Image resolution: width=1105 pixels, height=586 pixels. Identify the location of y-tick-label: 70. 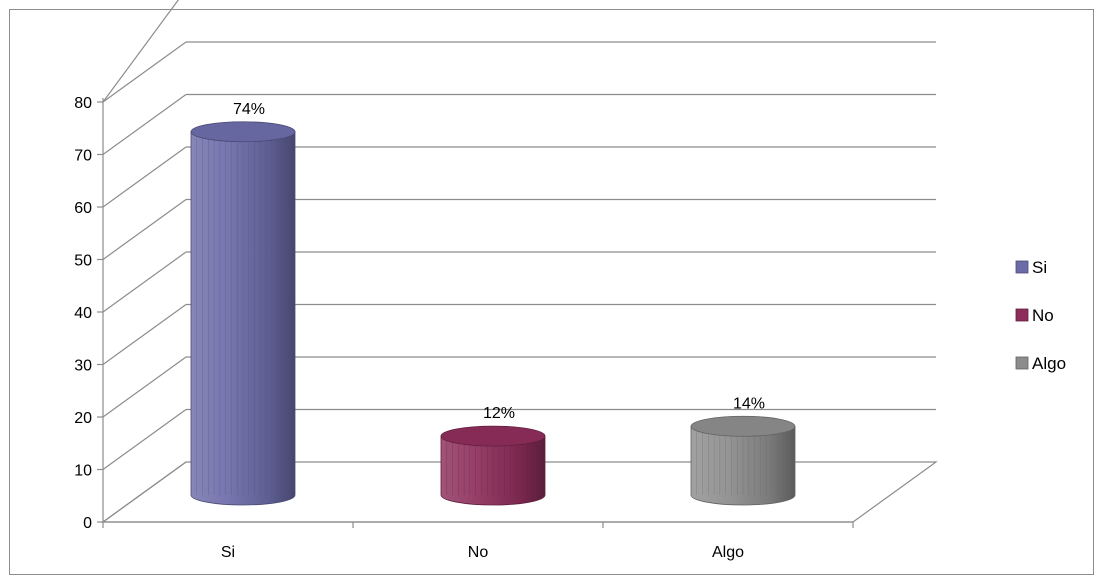
(83, 156).